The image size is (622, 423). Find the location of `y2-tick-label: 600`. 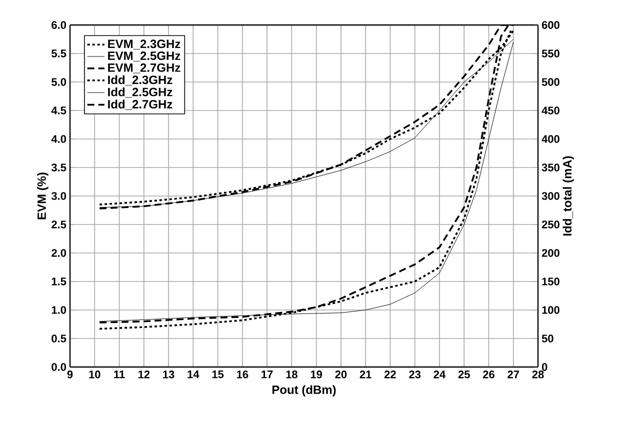

y2-tick-label: 600 is located at coordinates (551, 25).